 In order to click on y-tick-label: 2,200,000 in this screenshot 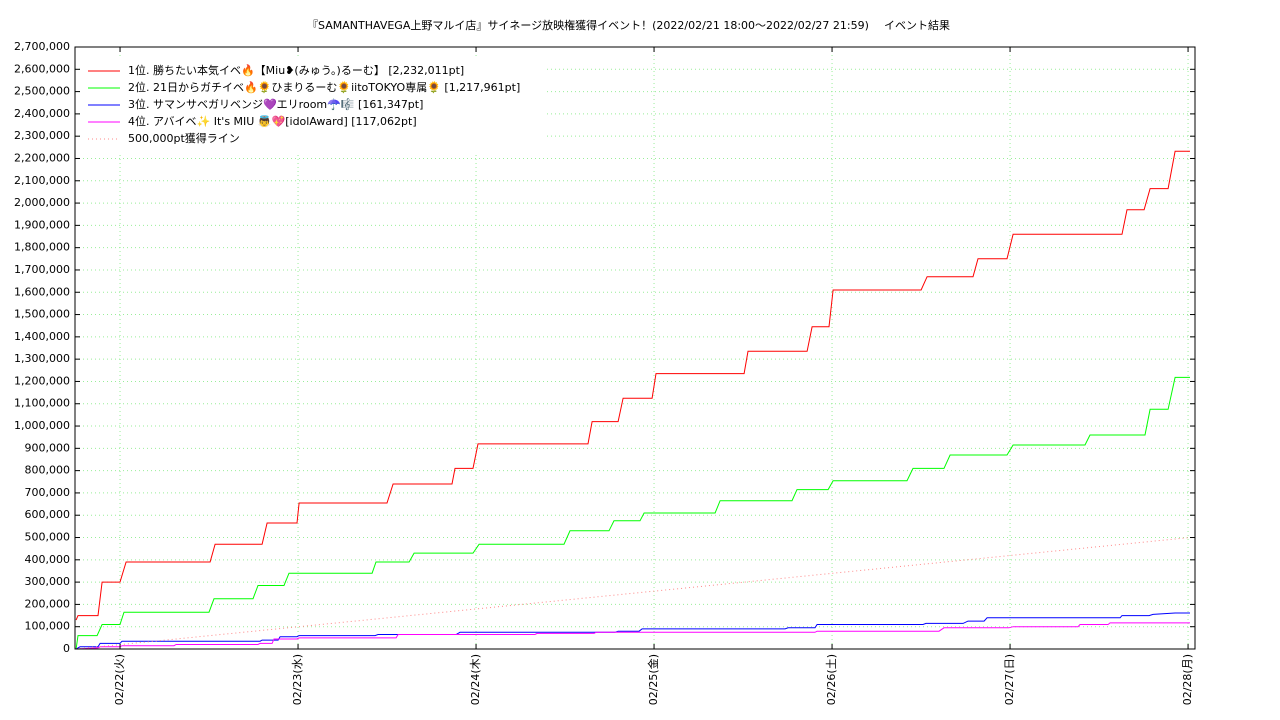, I will do `click(42, 157)`.